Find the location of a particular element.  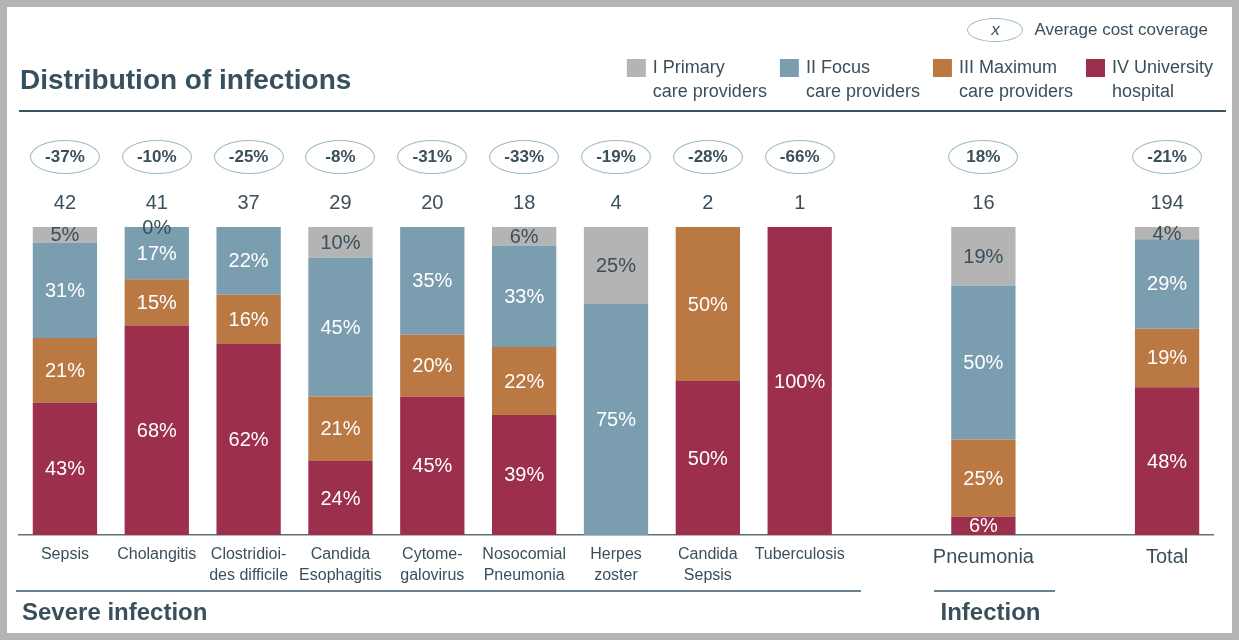

text: 4 is located at coordinates (616, 201).